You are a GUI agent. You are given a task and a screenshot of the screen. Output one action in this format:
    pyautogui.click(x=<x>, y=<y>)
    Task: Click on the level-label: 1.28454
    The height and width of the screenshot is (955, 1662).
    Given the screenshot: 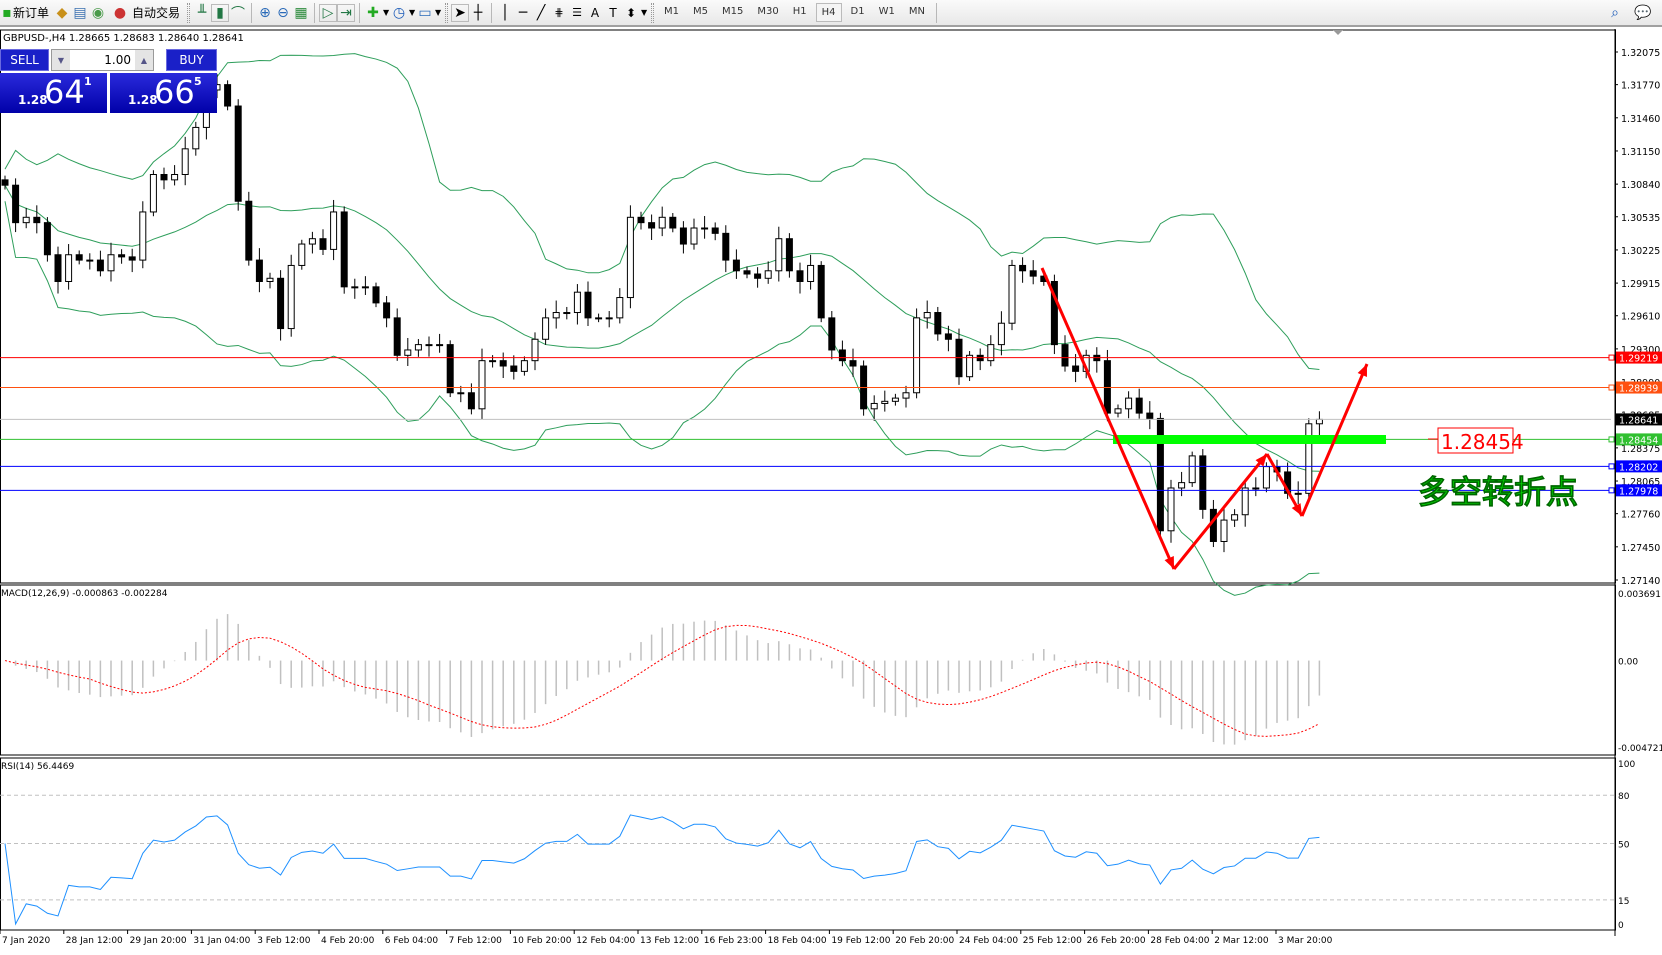 What is the action you would take?
    pyautogui.click(x=1482, y=442)
    